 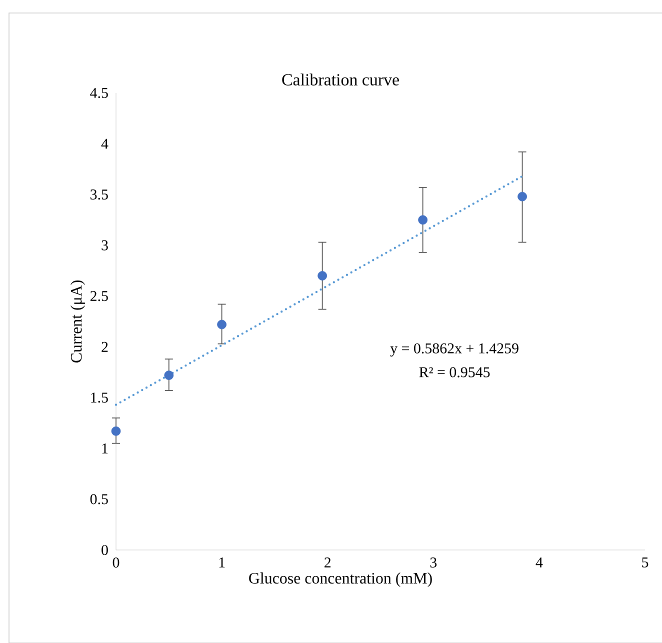 I want to click on y-axis-title: Current (μA), so click(x=77, y=321).